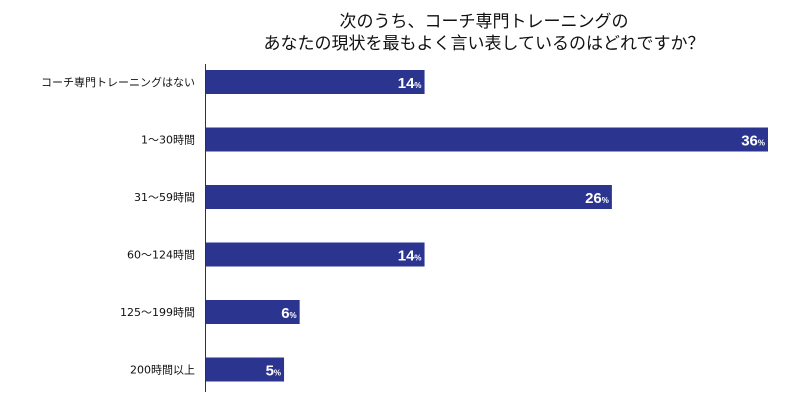 This screenshot has width=800, height=400. What do you see at coordinates (118, 82) in the screenshot?
I see `category-label: コーチ専門トレーニングはない` at bounding box center [118, 82].